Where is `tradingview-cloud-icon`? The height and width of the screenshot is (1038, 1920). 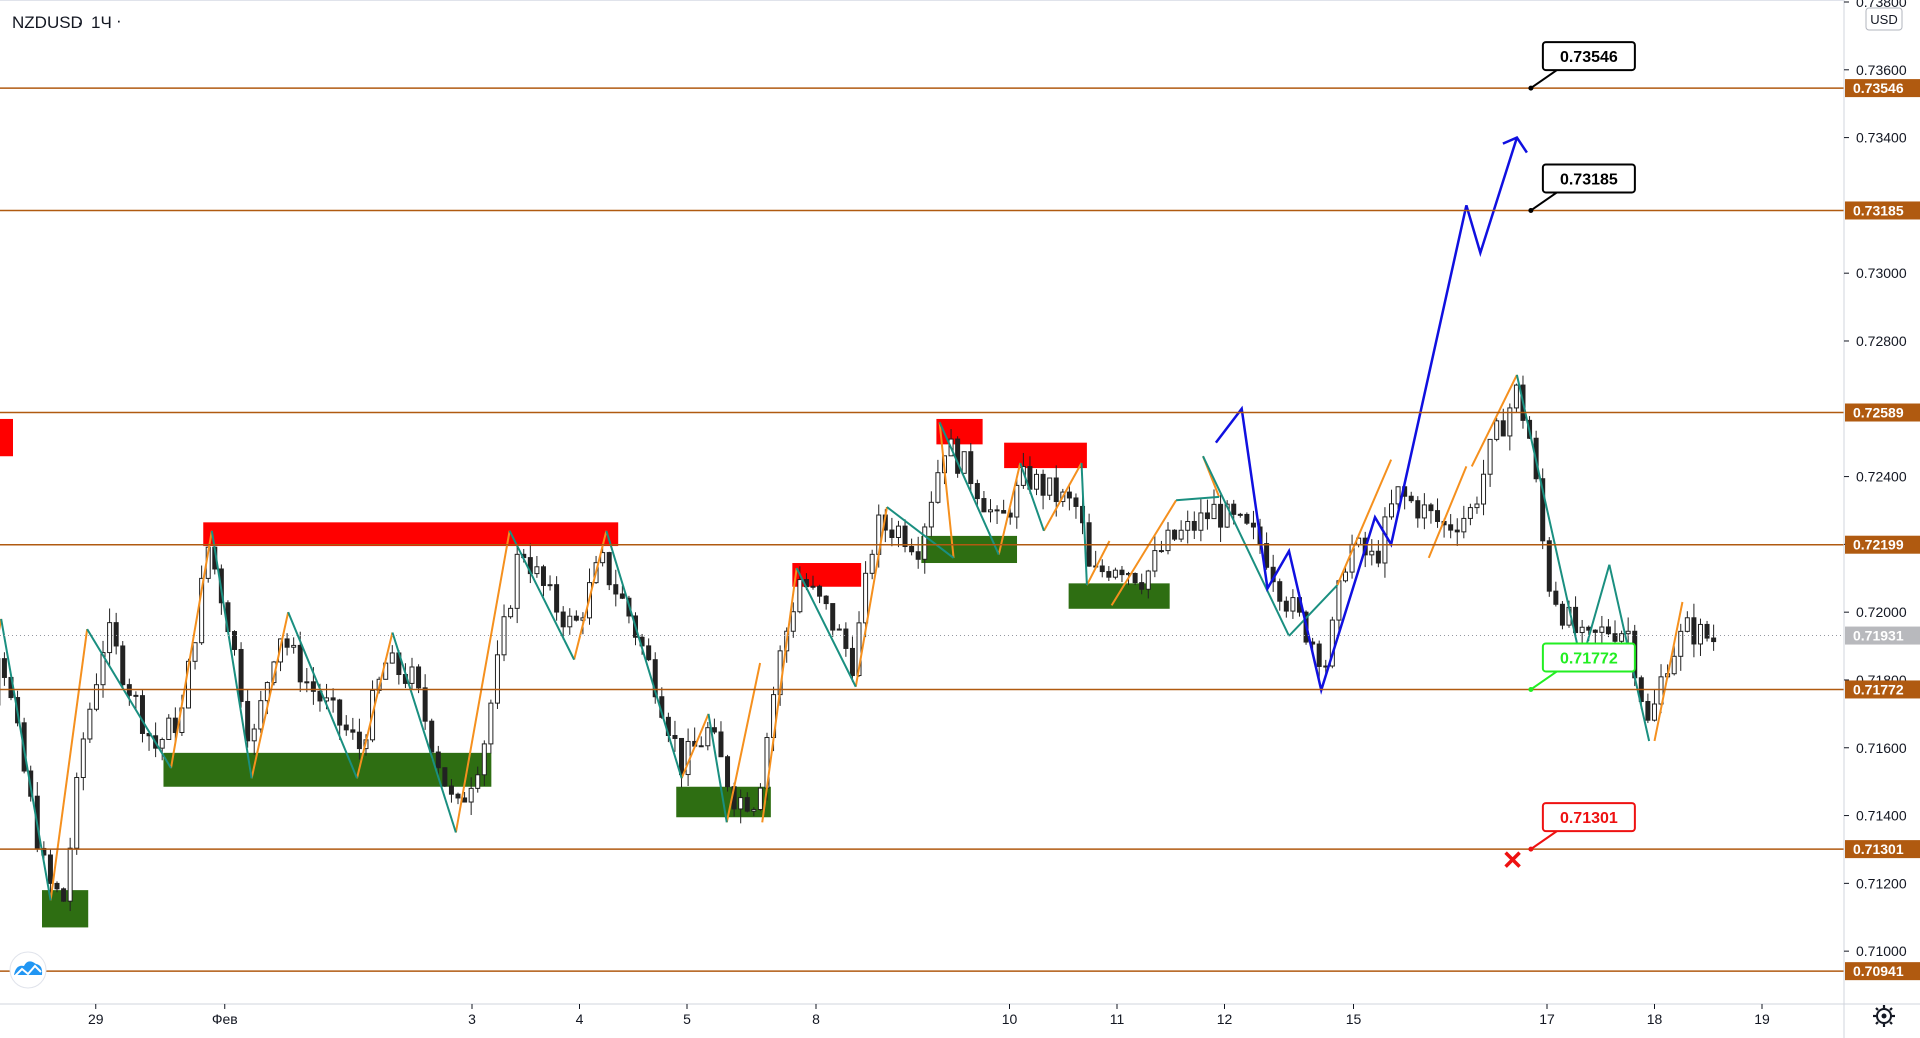 tradingview-cloud-icon is located at coordinates (28, 970).